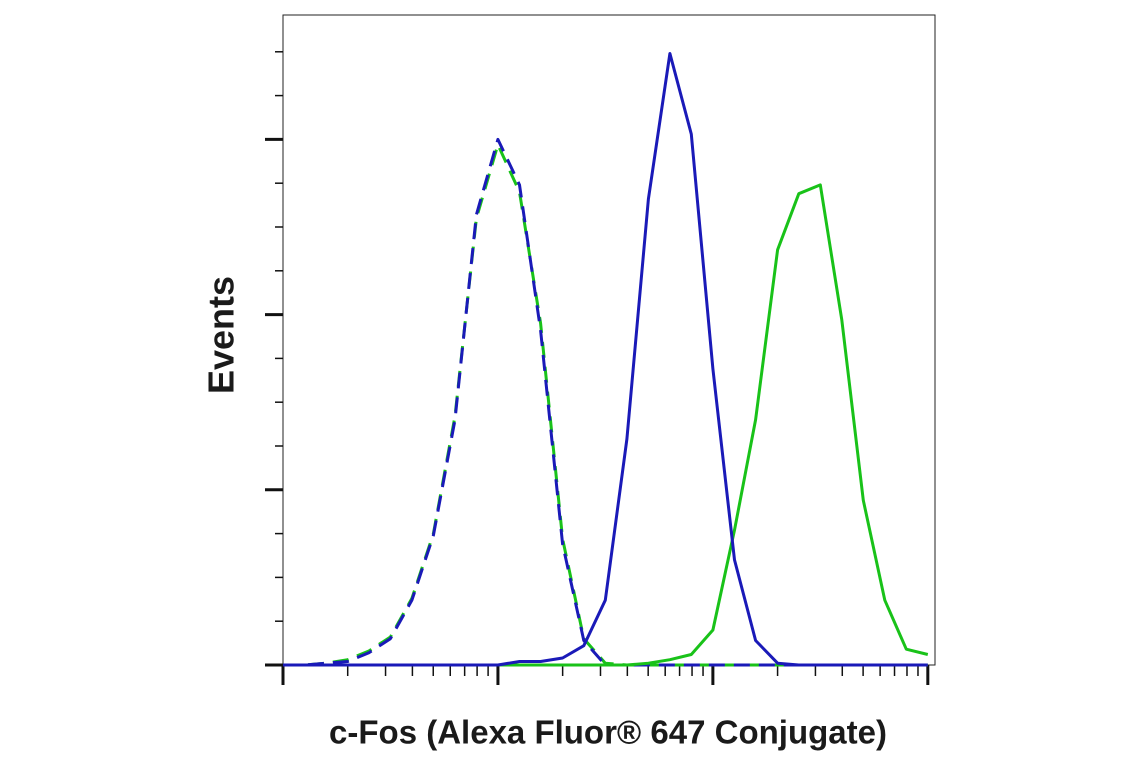 The height and width of the screenshot is (768, 1141). Describe the element at coordinates (221, 335) in the screenshot. I see `y-axis-label: Events` at that location.